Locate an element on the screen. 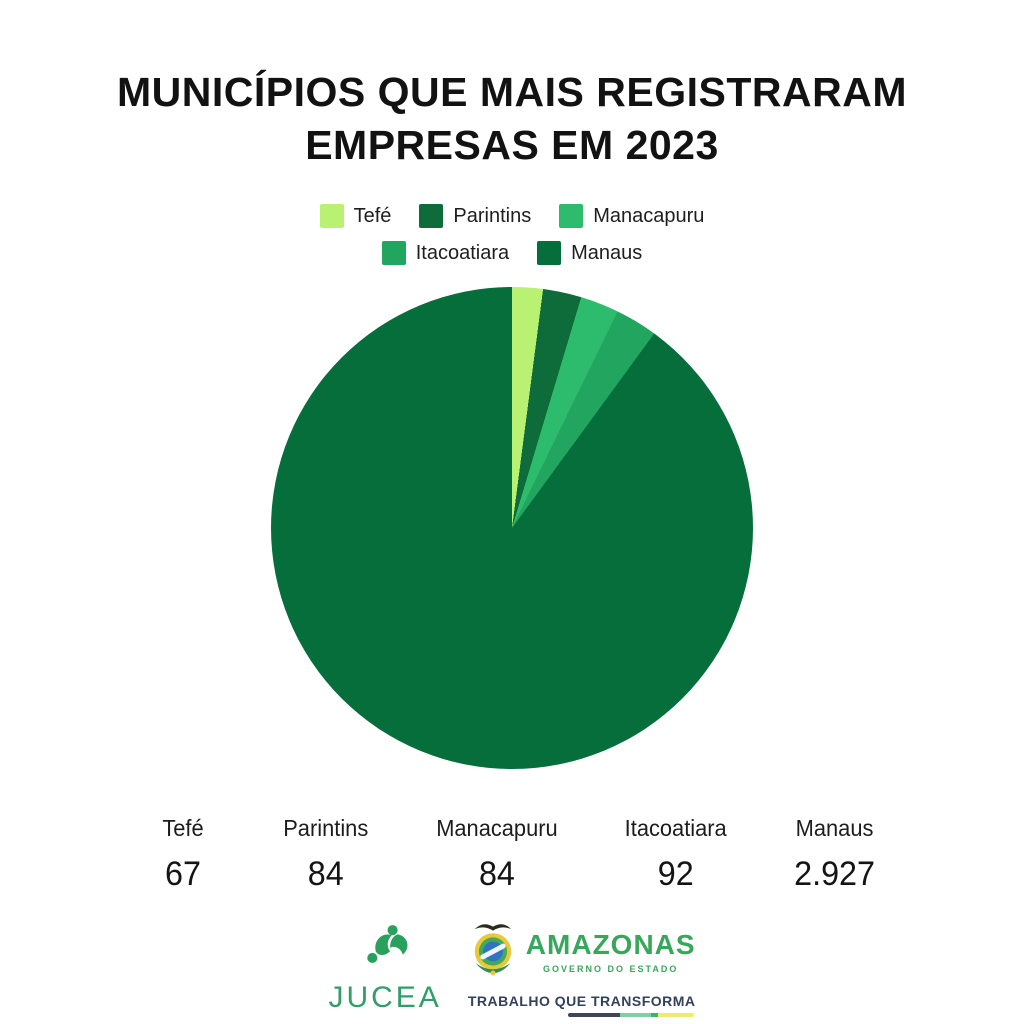  stat-manaus: Manaus 2.927 is located at coordinates (834, 854).